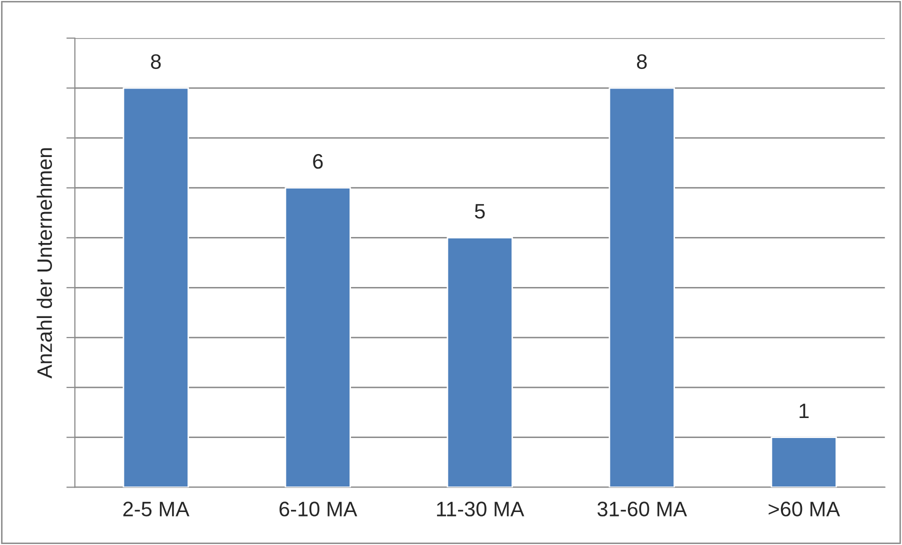 This screenshot has height=545, width=902. What do you see at coordinates (642, 509) in the screenshot?
I see `x-tick-label: 31-60 MA` at bounding box center [642, 509].